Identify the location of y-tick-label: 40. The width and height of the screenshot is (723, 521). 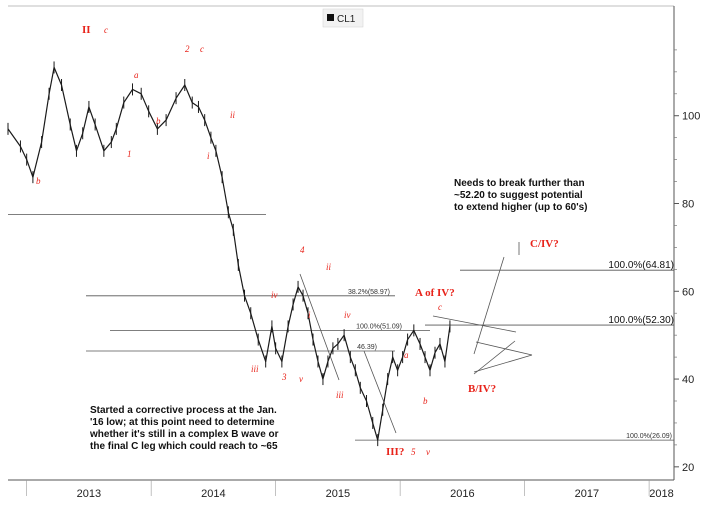
(688, 380).